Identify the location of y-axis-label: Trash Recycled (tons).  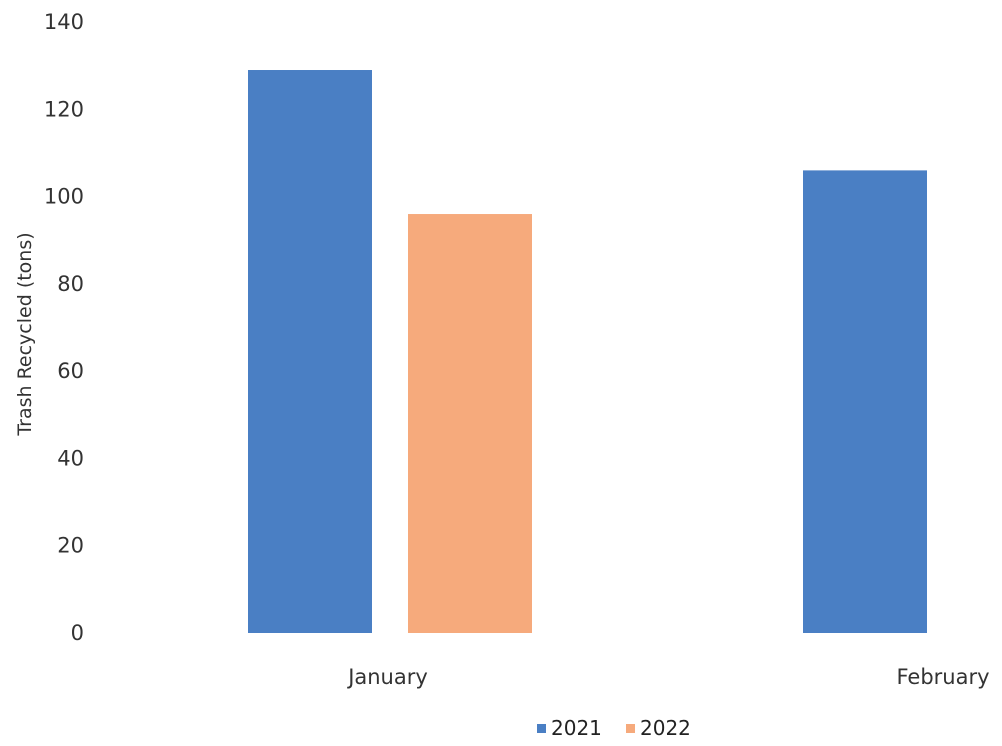
(25, 334).